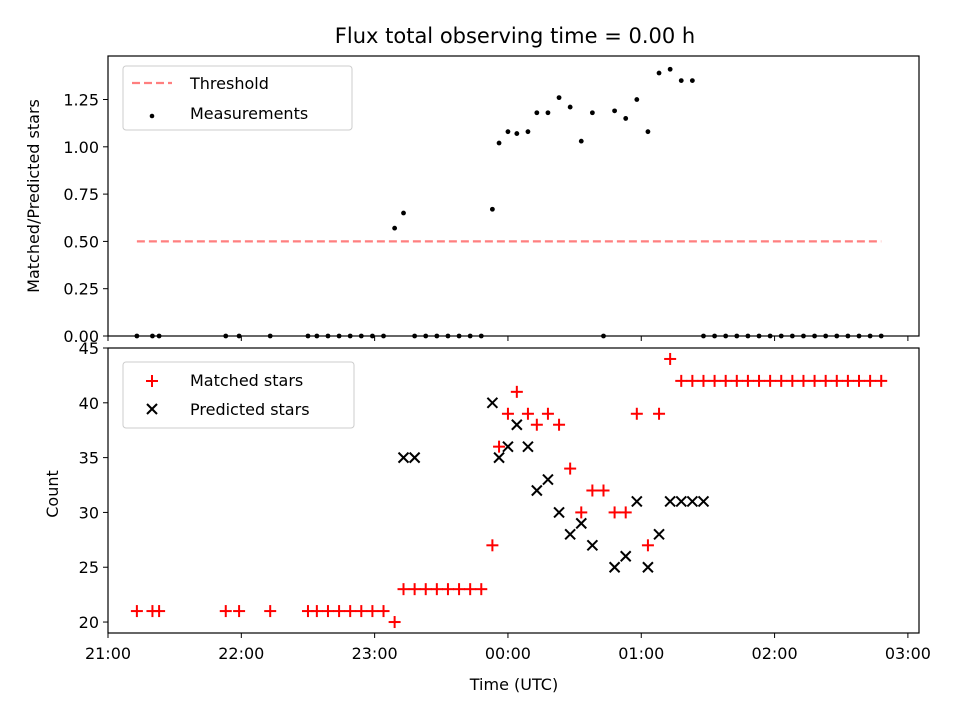 This screenshot has height=720, width=960. What do you see at coordinates (85, 218) in the screenshot?
I see `ratio-y-ticks: 0.00 0.25 0.50 0.75 1.00 1.25` at bounding box center [85, 218].